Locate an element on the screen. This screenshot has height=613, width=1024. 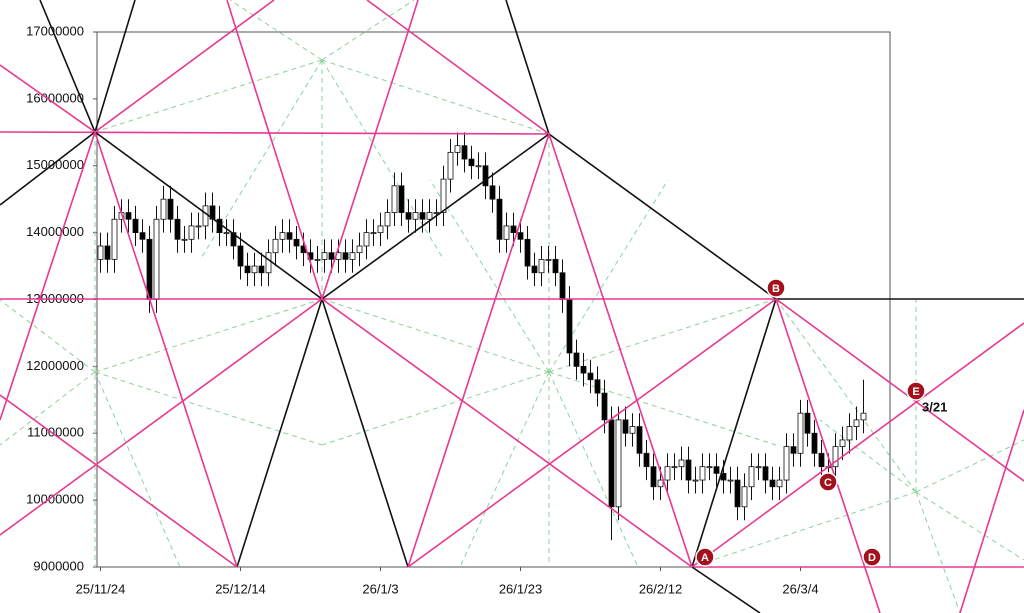
x-tick-label: 26/1/3 is located at coordinates (380, 588).